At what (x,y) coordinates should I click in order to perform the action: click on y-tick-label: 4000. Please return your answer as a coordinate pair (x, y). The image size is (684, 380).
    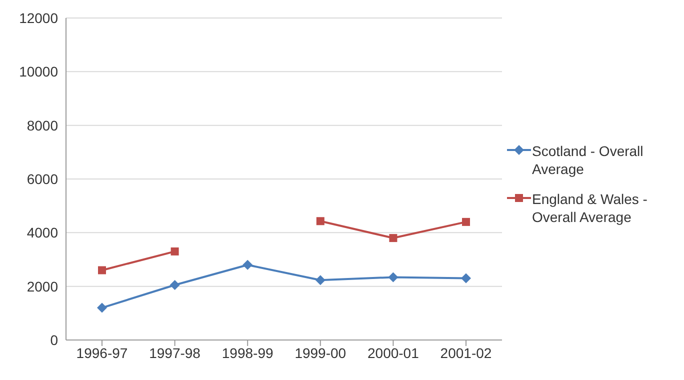
    Looking at the image, I should click on (42, 232).